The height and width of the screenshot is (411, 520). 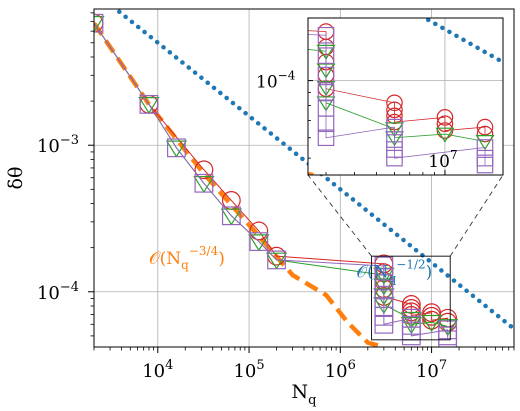 I want to click on zoom-box, so click(x=411, y=298).